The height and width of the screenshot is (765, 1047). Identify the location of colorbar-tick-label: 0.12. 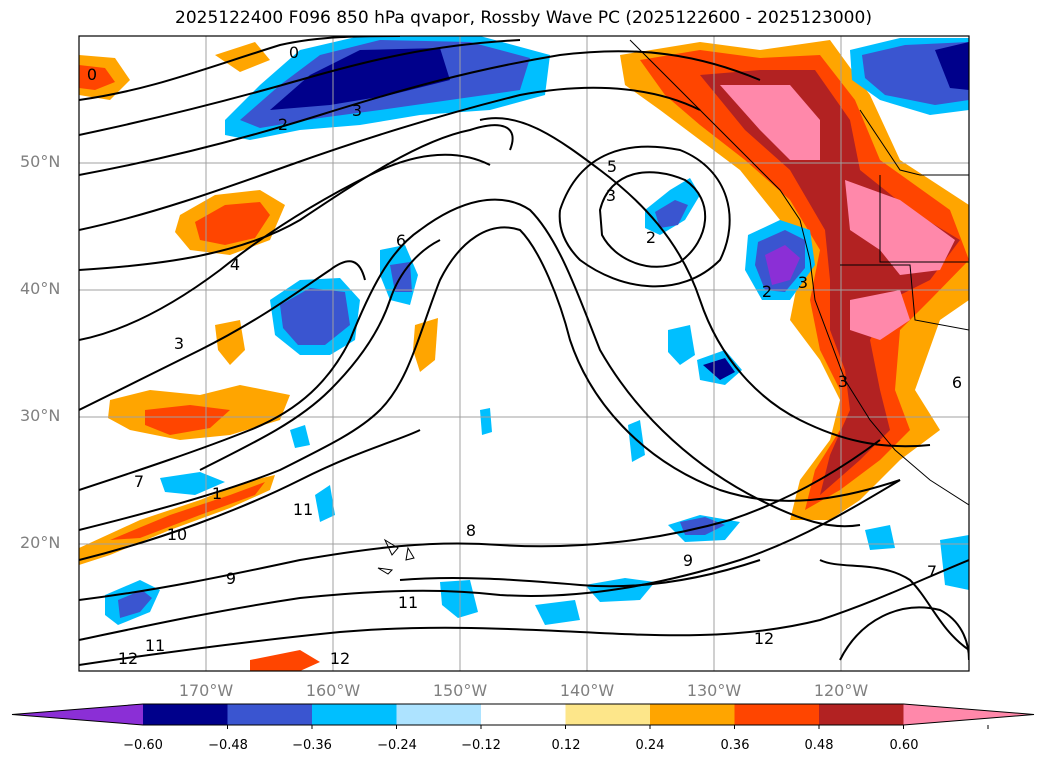
(566, 745).